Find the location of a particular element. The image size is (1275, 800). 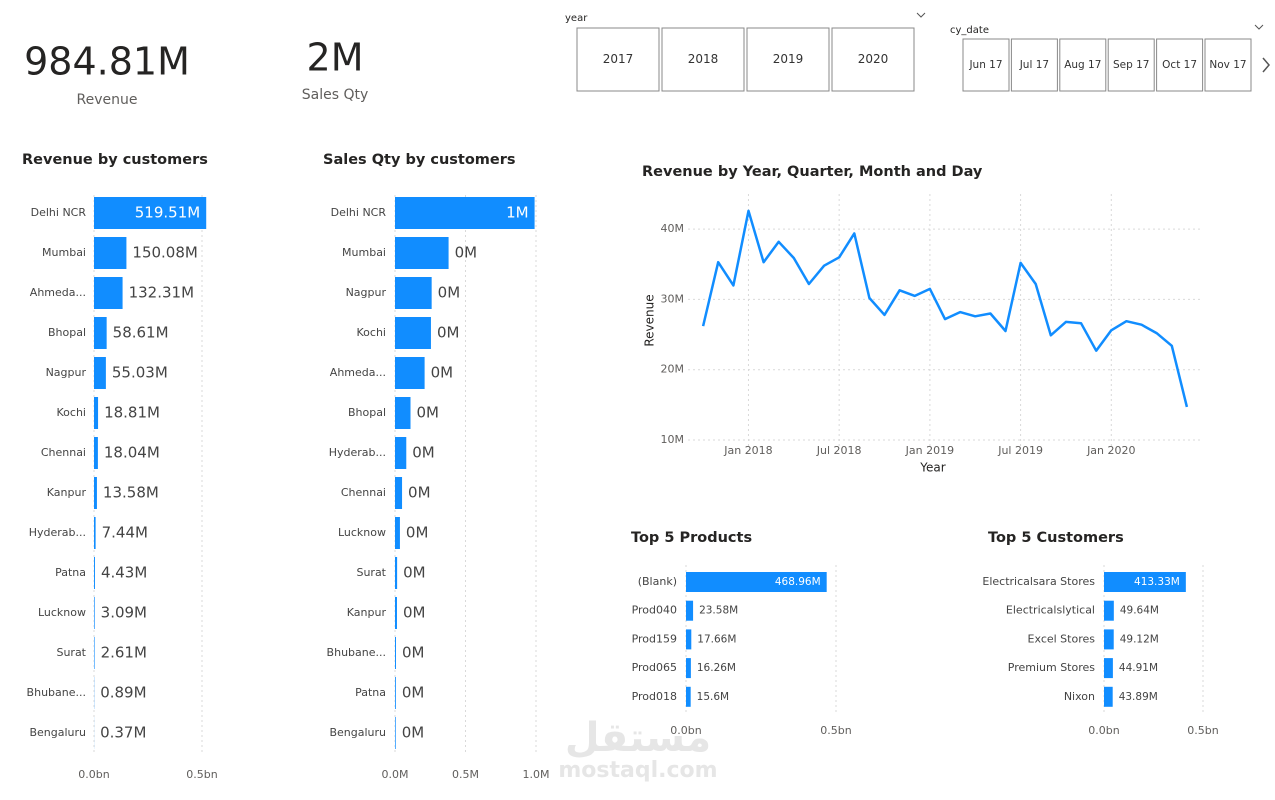

line is located at coordinates (945, 308).